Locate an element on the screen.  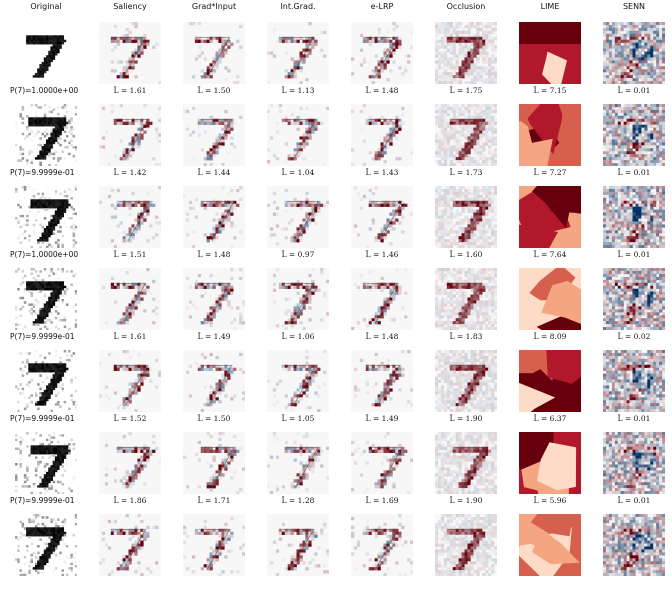
column-header-e-lrp: e-LRP is located at coordinates (382, 6).